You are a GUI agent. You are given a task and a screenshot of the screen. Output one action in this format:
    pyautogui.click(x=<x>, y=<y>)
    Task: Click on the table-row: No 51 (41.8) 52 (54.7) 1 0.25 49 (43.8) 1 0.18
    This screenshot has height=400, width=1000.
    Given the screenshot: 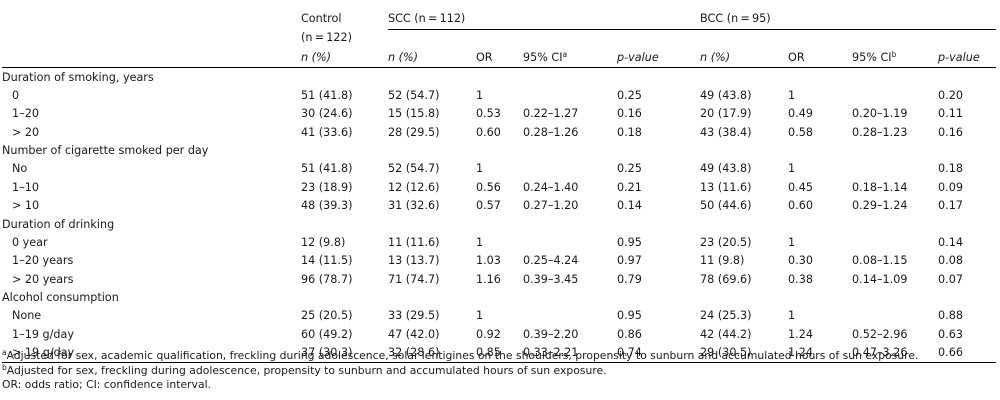 What is the action you would take?
    pyautogui.click(x=499, y=169)
    